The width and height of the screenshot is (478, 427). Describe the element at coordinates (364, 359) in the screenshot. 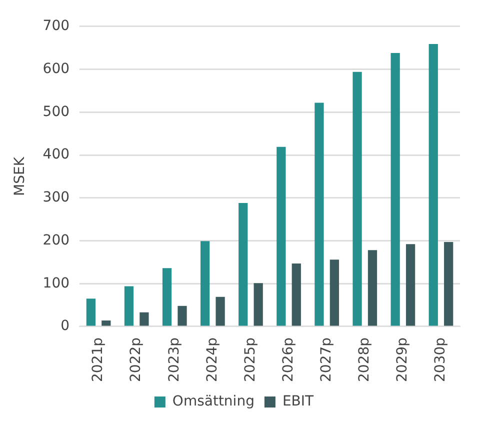

I see `x-tick-label: 2028p` at that location.